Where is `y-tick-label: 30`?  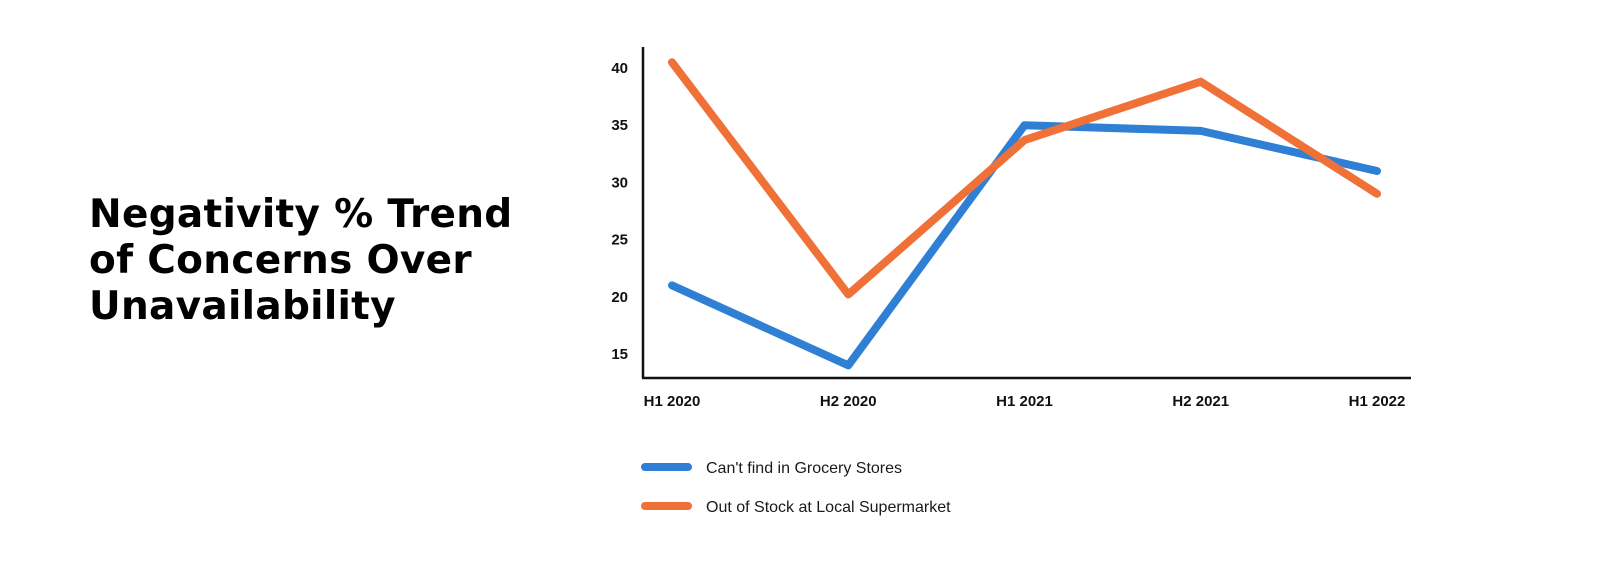
y-tick-label: 30 is located at coordinates (619, 182).